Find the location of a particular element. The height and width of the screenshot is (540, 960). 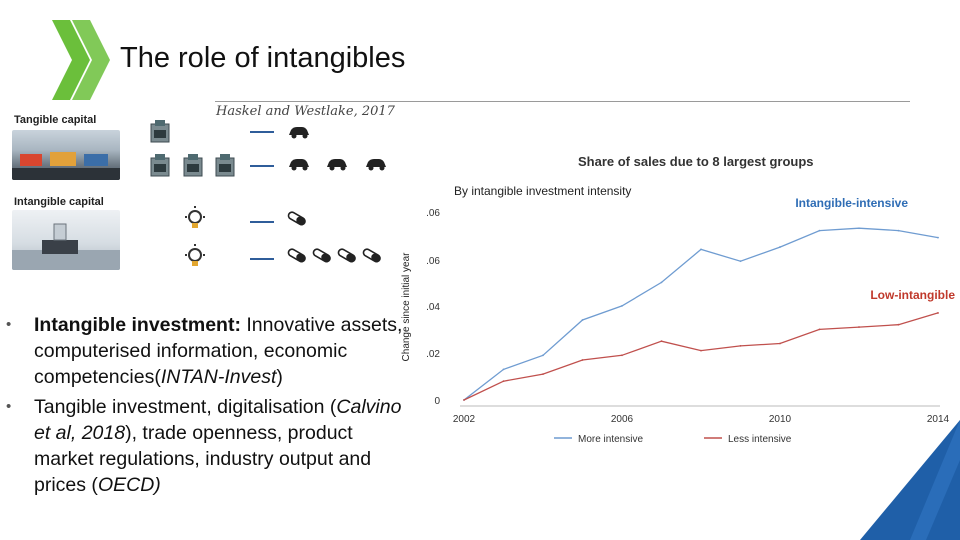

chart-title: Share of sales due to 8 largest groups is located at coordinates (696, 161).